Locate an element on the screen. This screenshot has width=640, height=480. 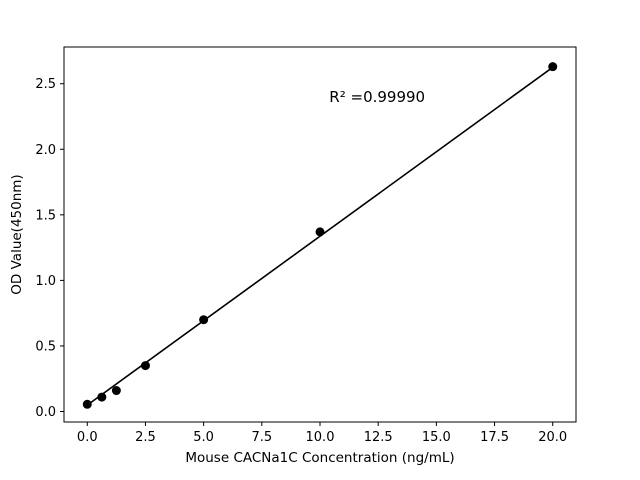
y-tick-label: 0.5 is located at coordinates (45, 346).